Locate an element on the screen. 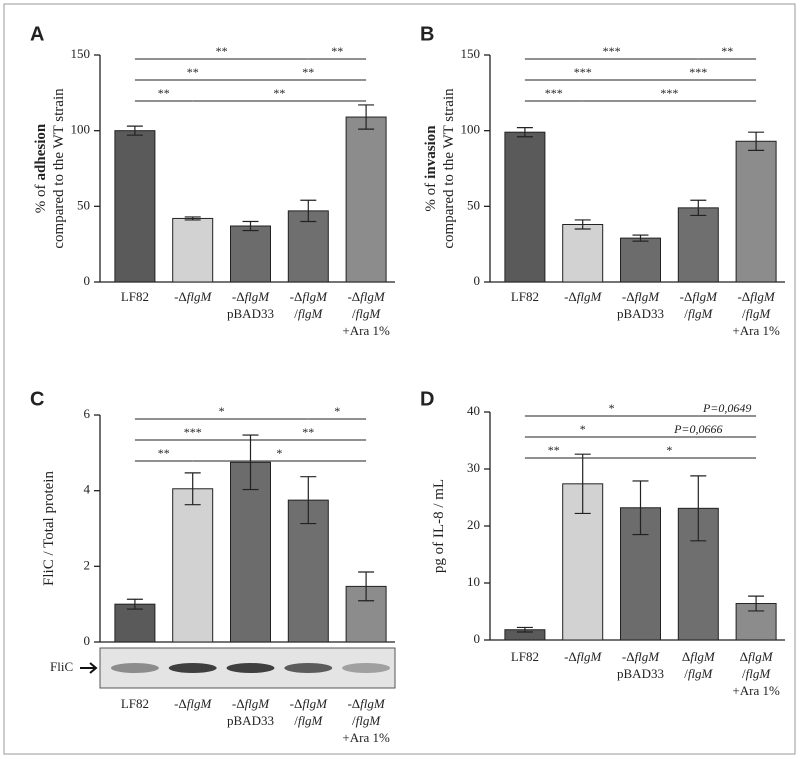 The image size is (800, 759). x-tick-label-part: LF82 is located at coordinates (525, 656).